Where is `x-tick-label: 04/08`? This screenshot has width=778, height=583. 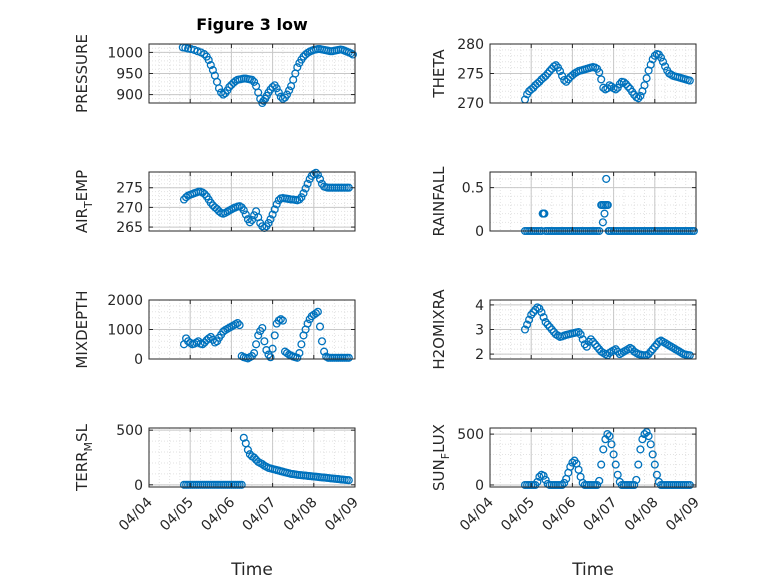
x-tick-label: 04/08 is located at coordinates (642, 515).